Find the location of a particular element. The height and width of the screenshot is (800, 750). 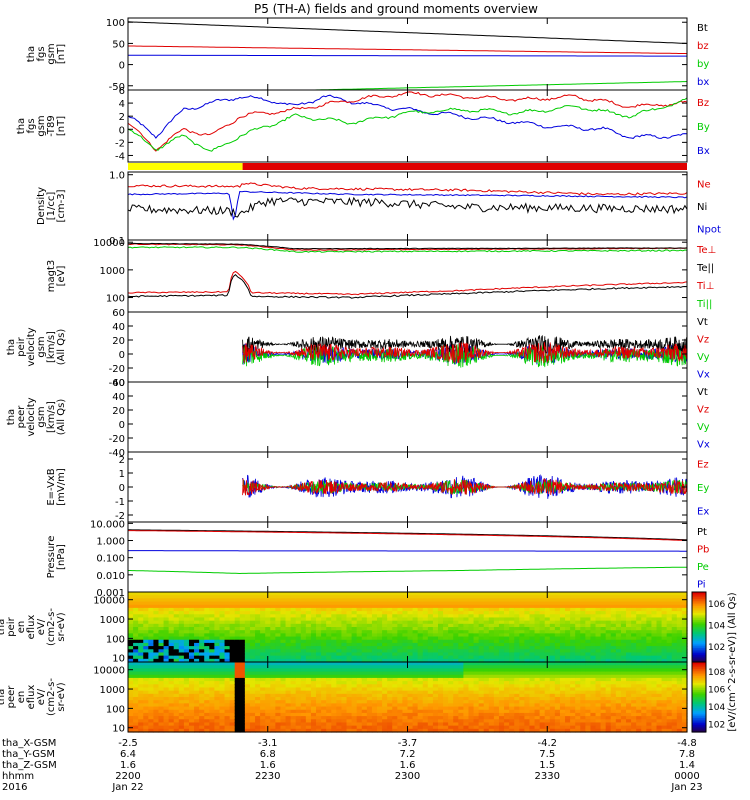

ylabel-line: [mV/m] is located at coordinates (61, 487).